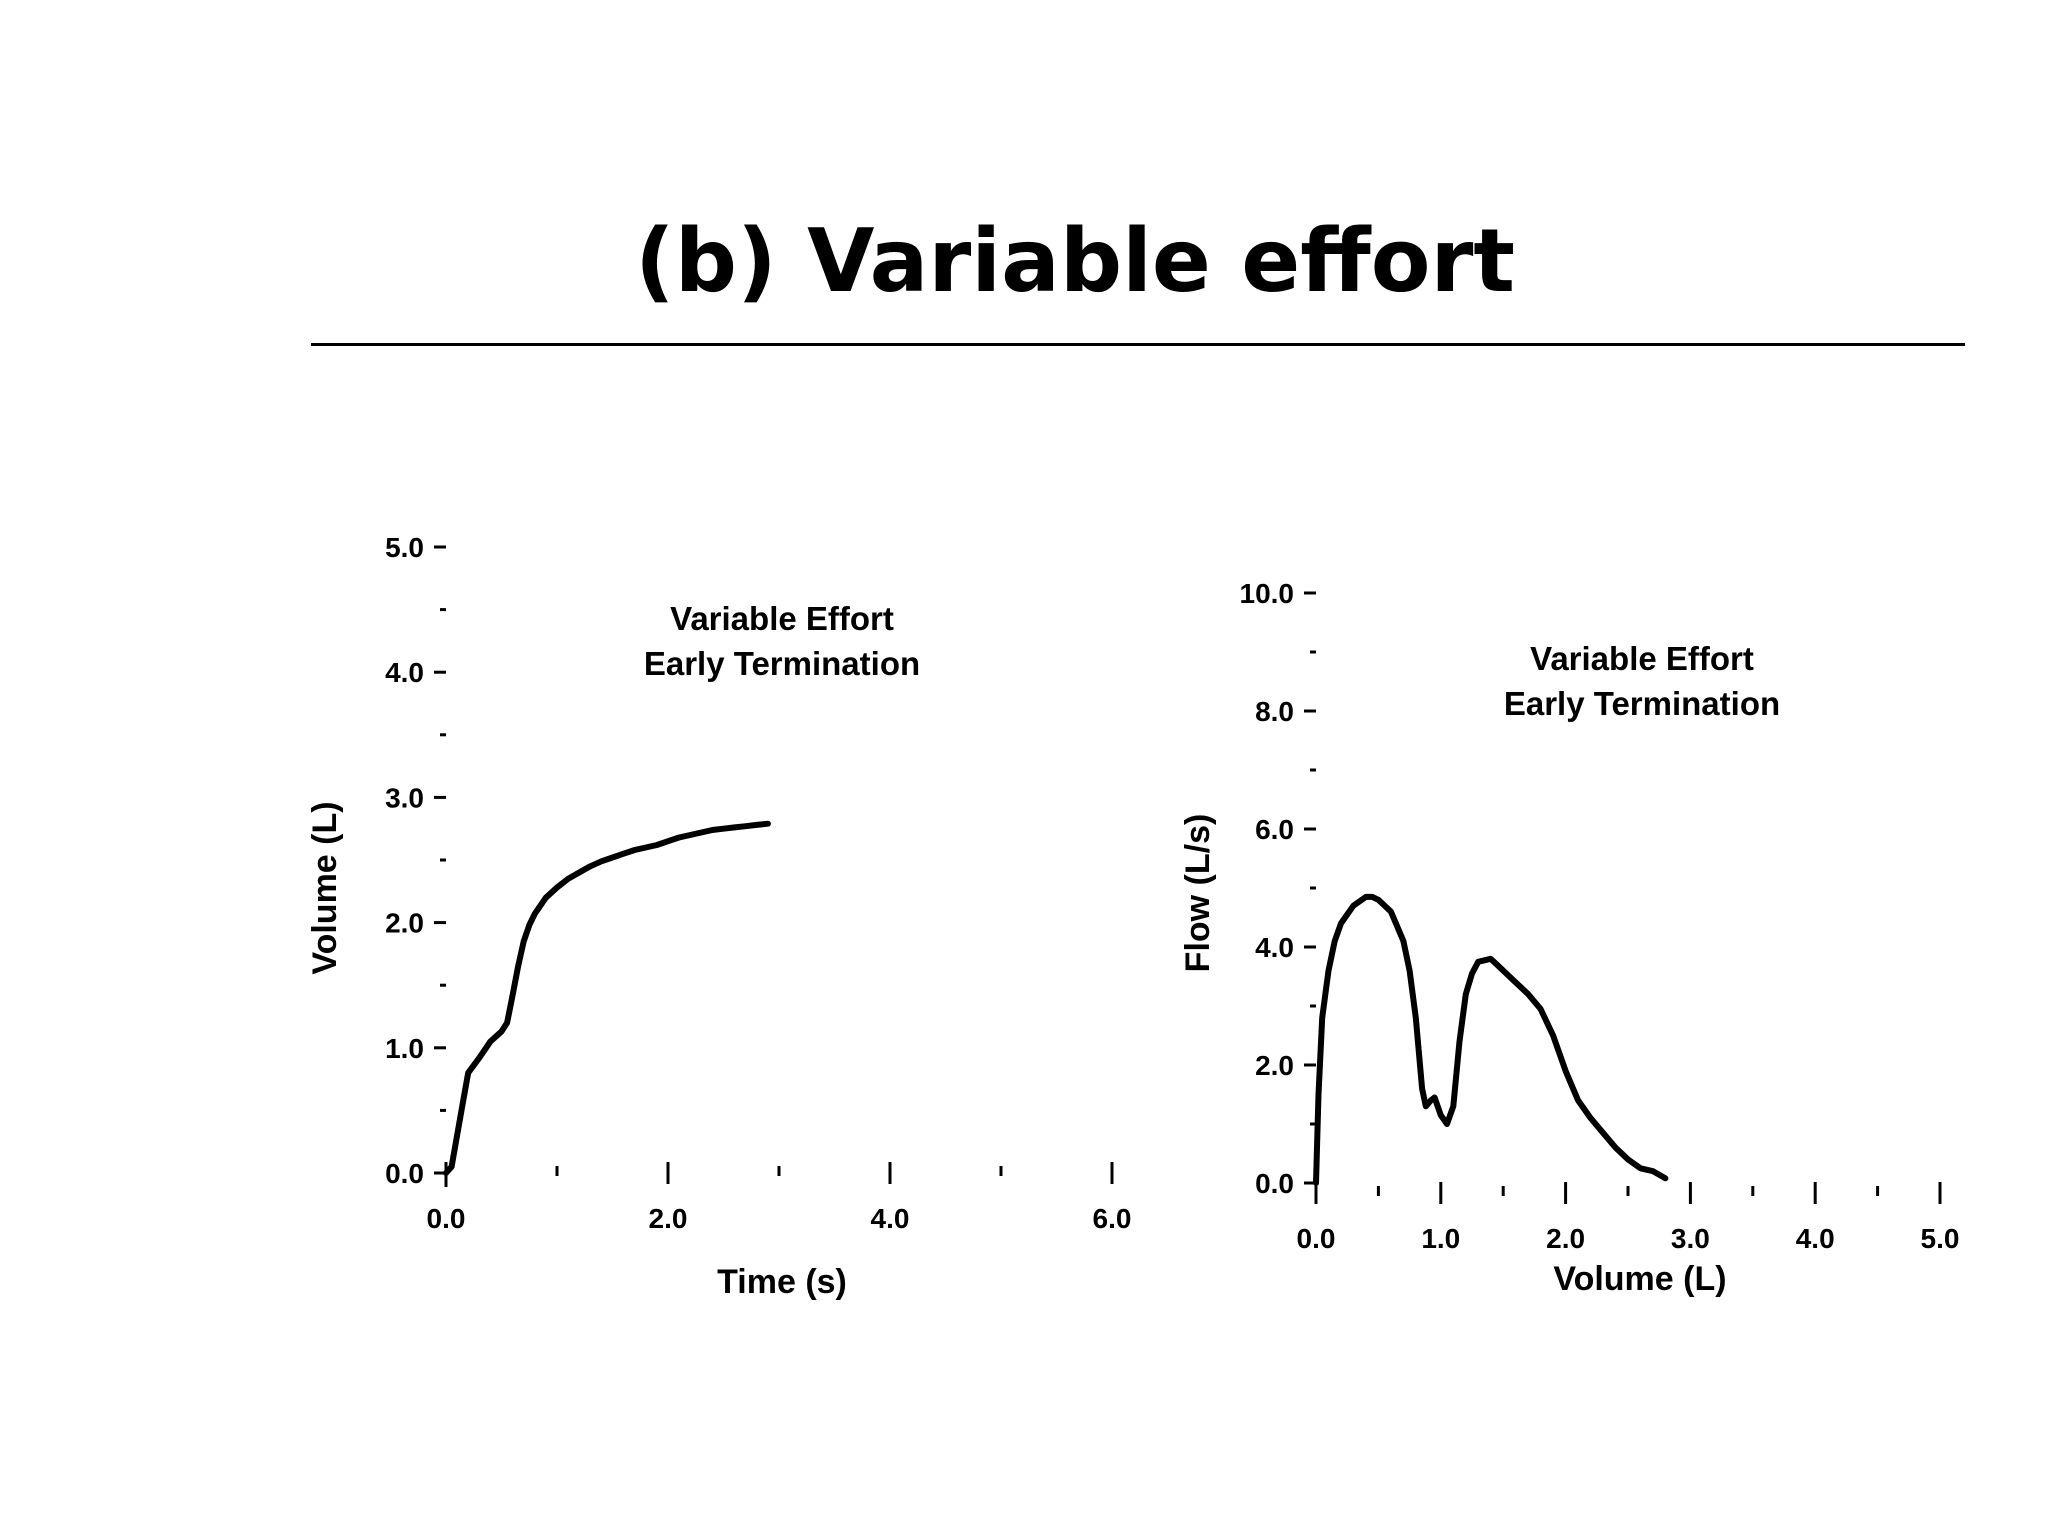  Describe the element at coordinates (1940, 1238) in the screenshot. I see `right-x-tick-label: 5.0` at that location.